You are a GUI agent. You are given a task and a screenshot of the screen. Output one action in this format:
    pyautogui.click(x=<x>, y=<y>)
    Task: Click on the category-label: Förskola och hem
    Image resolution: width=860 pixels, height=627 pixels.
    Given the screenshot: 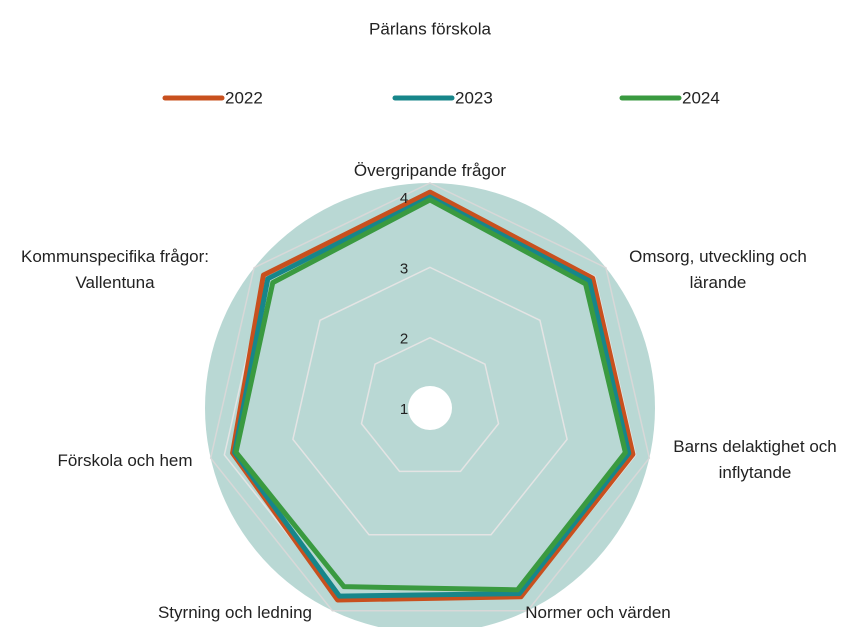 What is the action you would take?
    pyautogui.click(x=124, y=460)
    